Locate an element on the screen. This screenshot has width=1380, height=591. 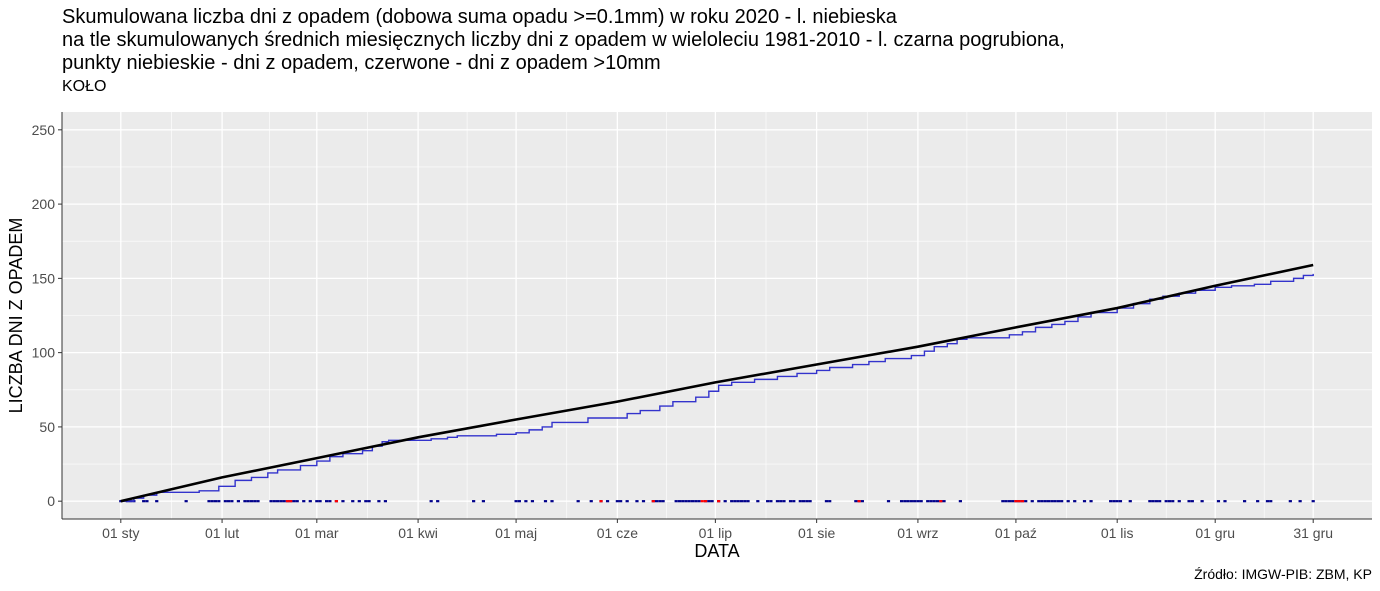
x-axis-title: DATA is located at coordinates (716, 551).